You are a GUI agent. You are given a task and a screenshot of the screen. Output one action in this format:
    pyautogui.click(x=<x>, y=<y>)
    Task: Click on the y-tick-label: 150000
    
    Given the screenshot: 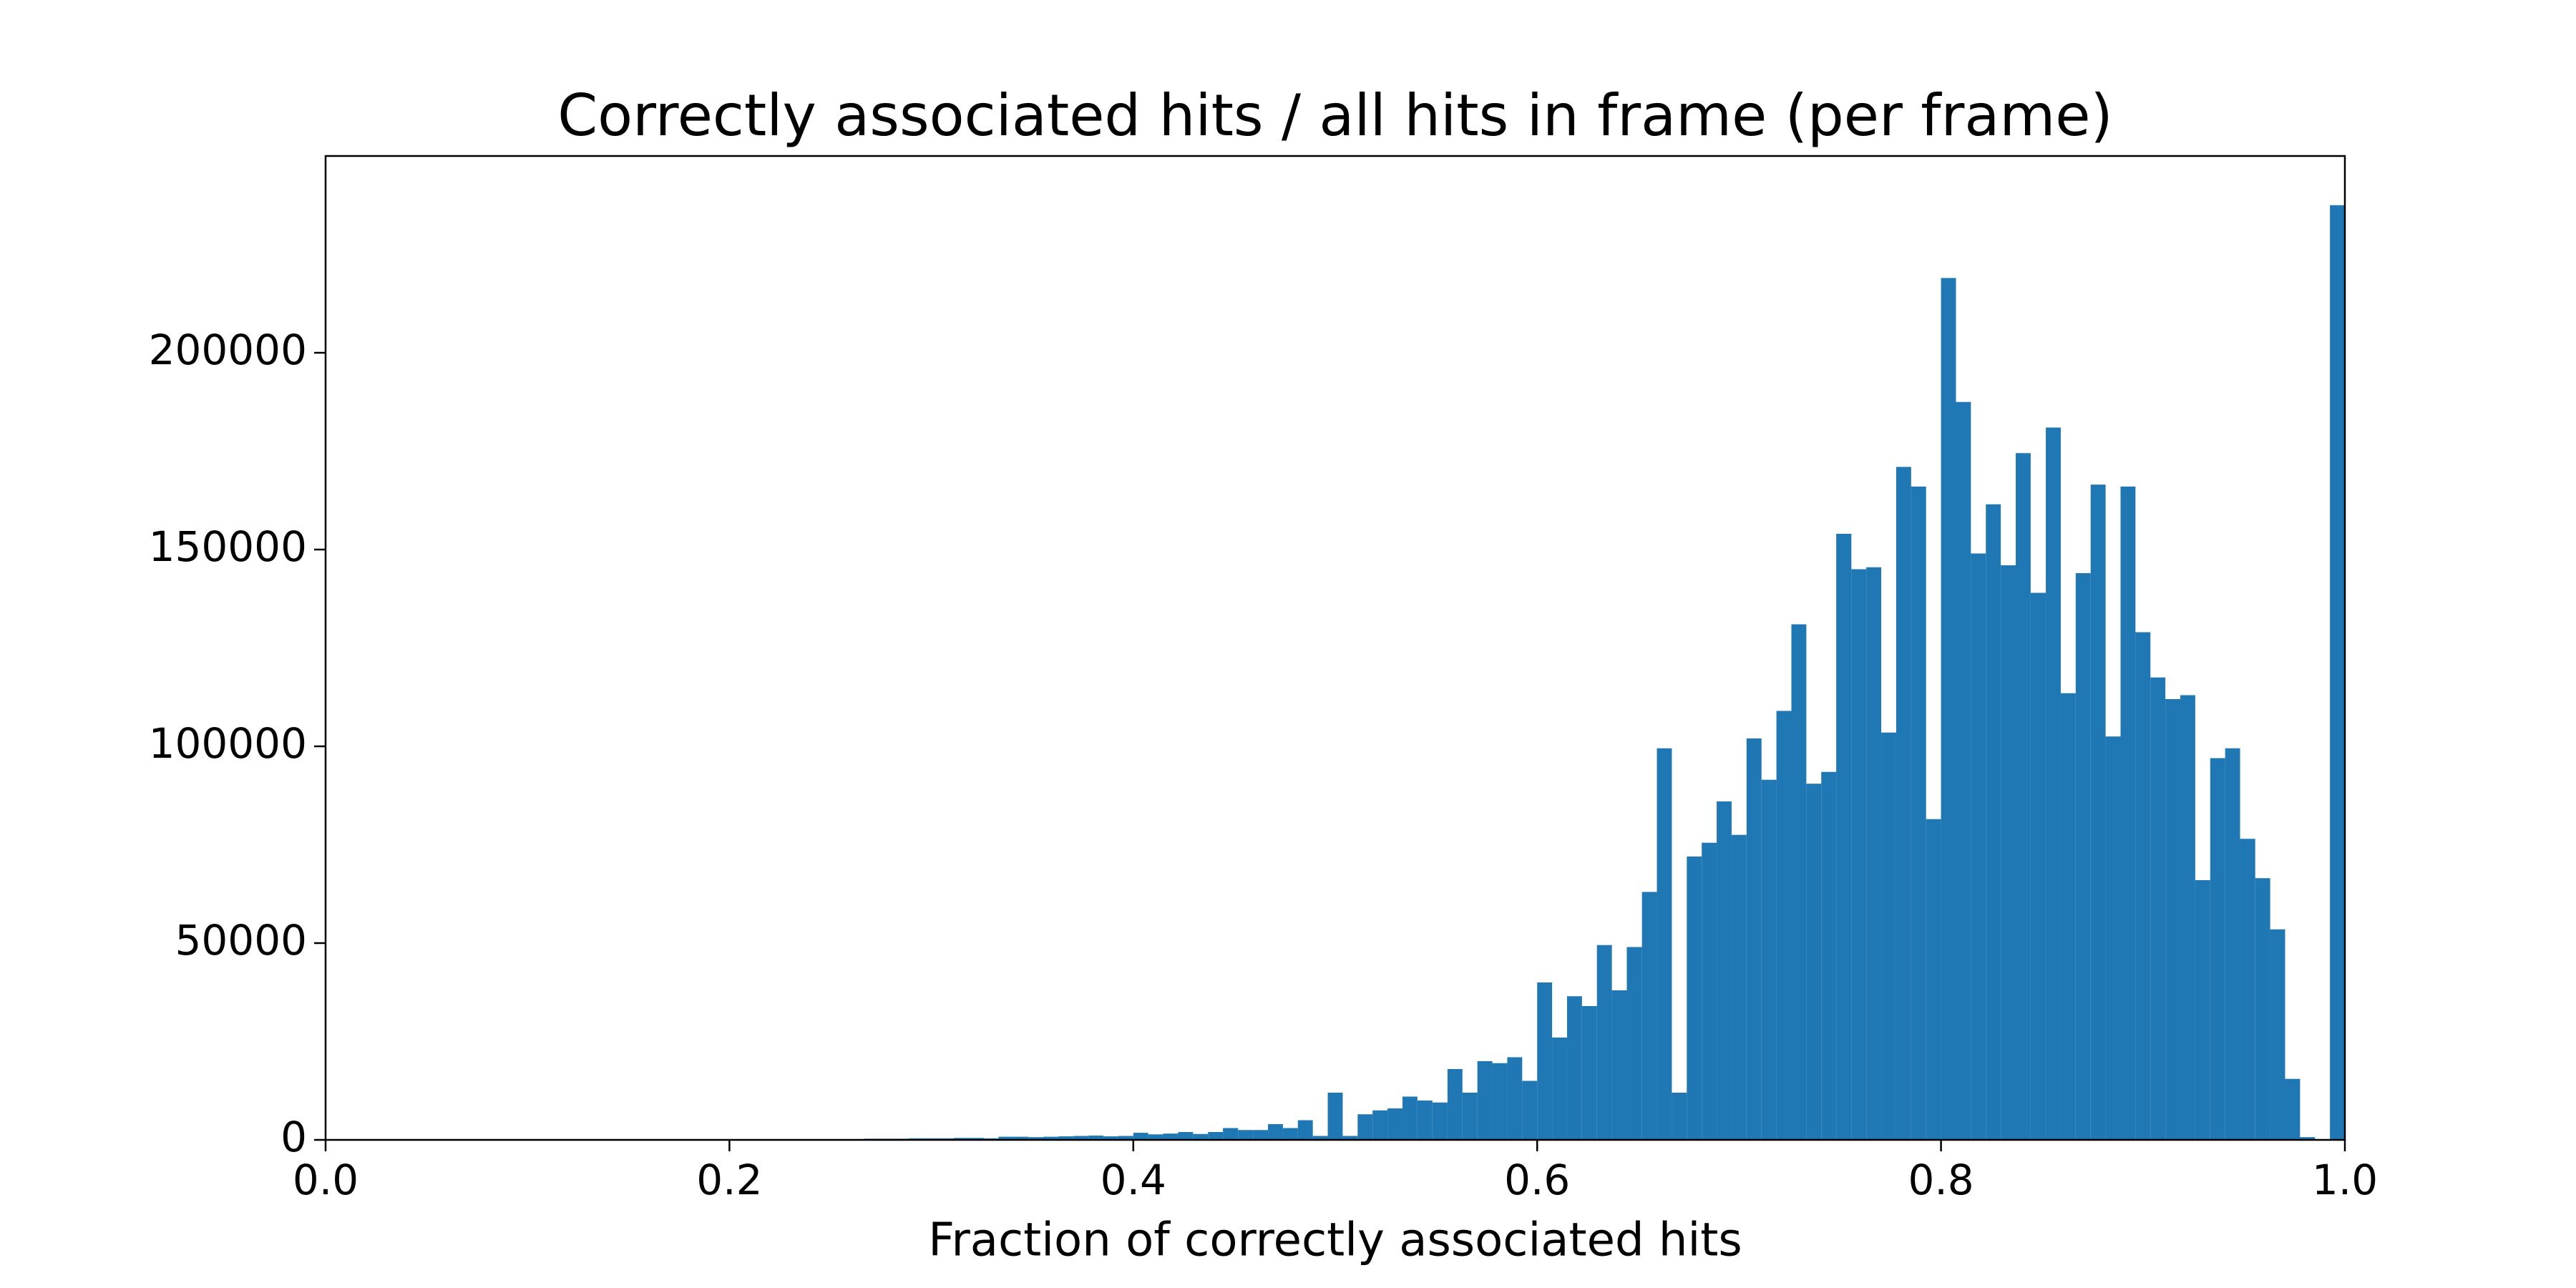 What is the action you would take?
    pyautogui.click(x=228, y=546)
    